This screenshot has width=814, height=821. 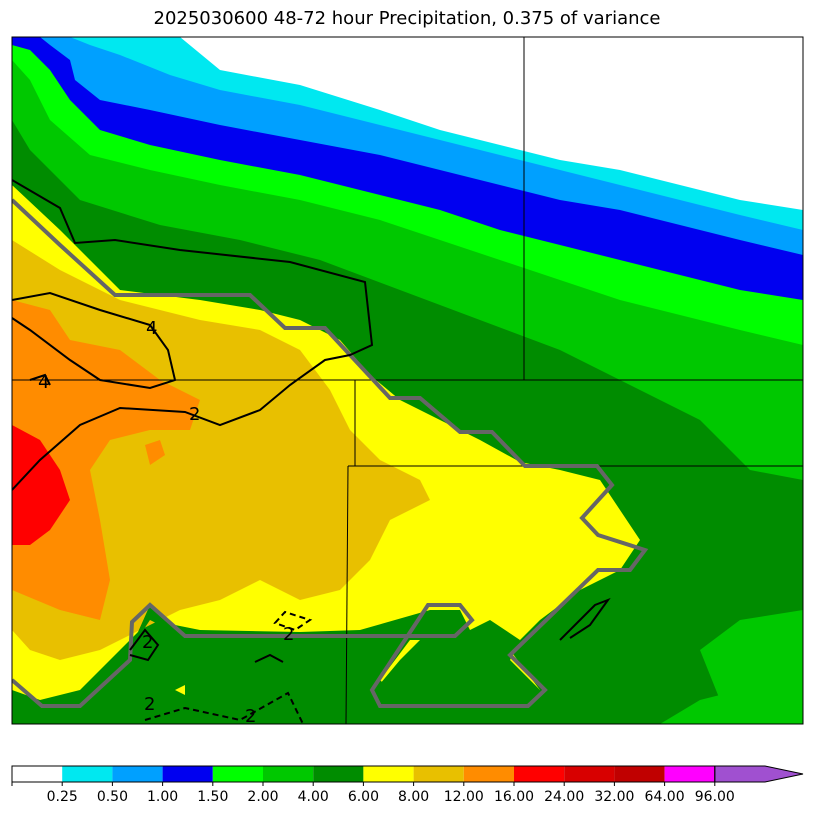 I want to click on colorbar-tick-label: 96.00, so click(x=715, y=797).